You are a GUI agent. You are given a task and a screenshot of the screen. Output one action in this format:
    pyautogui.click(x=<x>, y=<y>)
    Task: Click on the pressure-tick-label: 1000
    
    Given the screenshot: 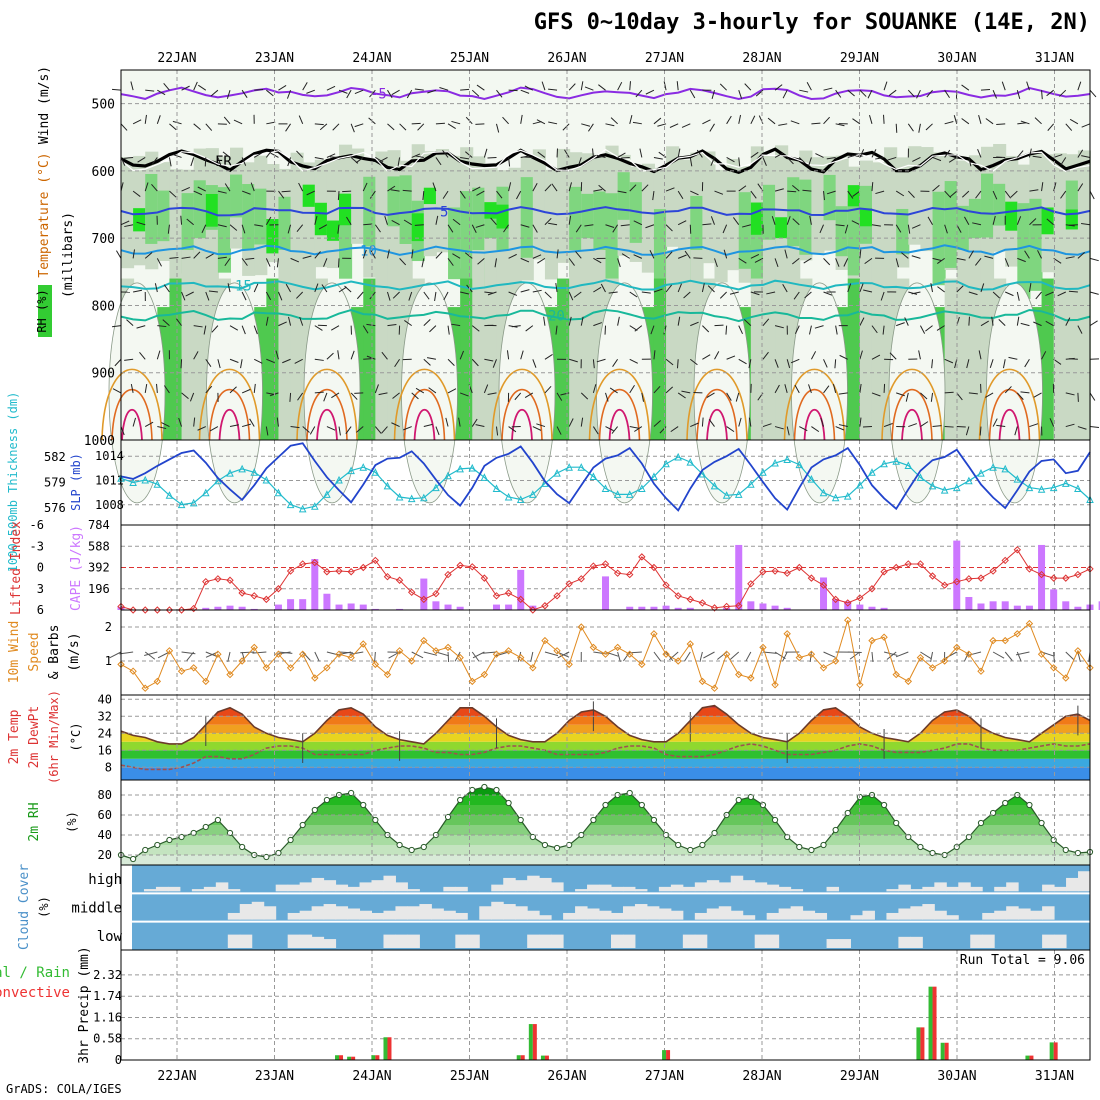 What is the action you would take?
    pyautogui.click(x=99, y=441)
    